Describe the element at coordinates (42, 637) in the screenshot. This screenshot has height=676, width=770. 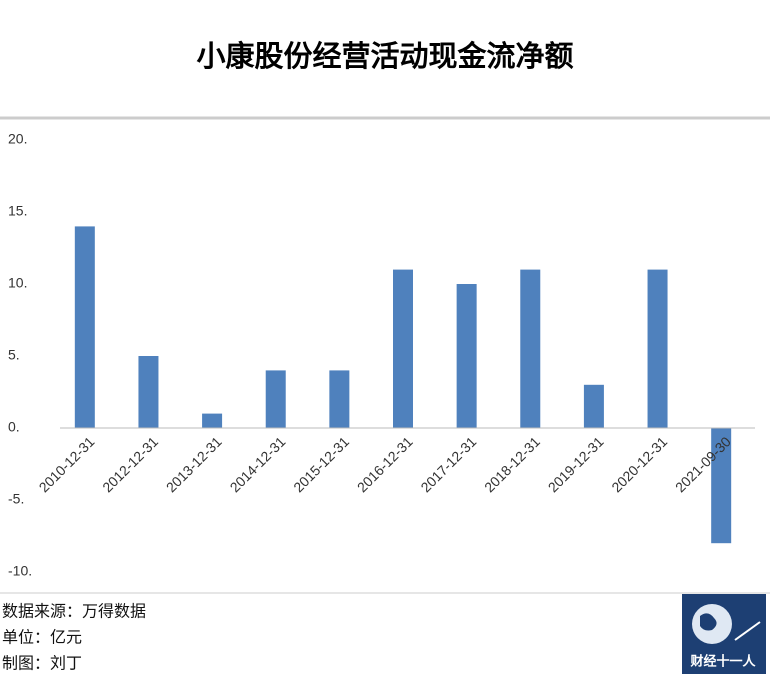
I see `unit: 单位：亿元` at that location.